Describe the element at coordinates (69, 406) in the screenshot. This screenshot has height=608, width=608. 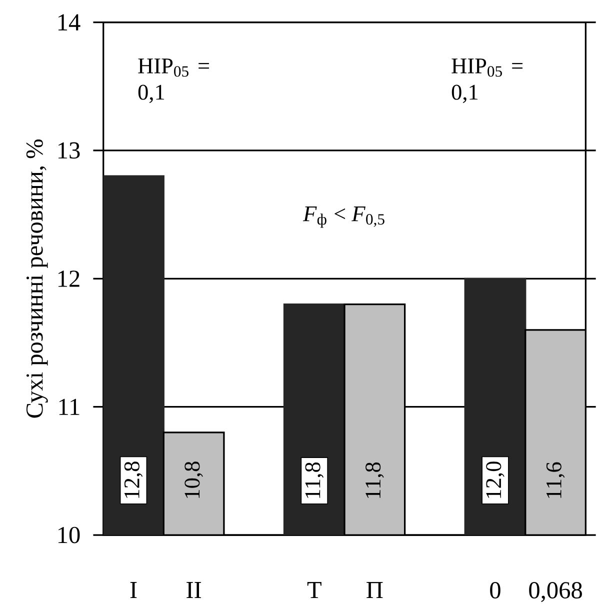
I see `y-tick-label: 11` at that location.